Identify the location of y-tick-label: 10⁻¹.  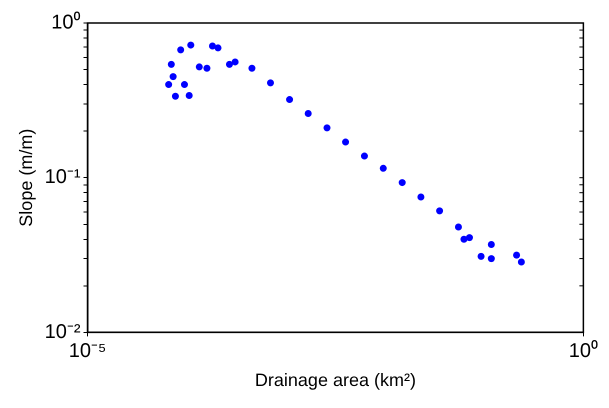
(62, 177).